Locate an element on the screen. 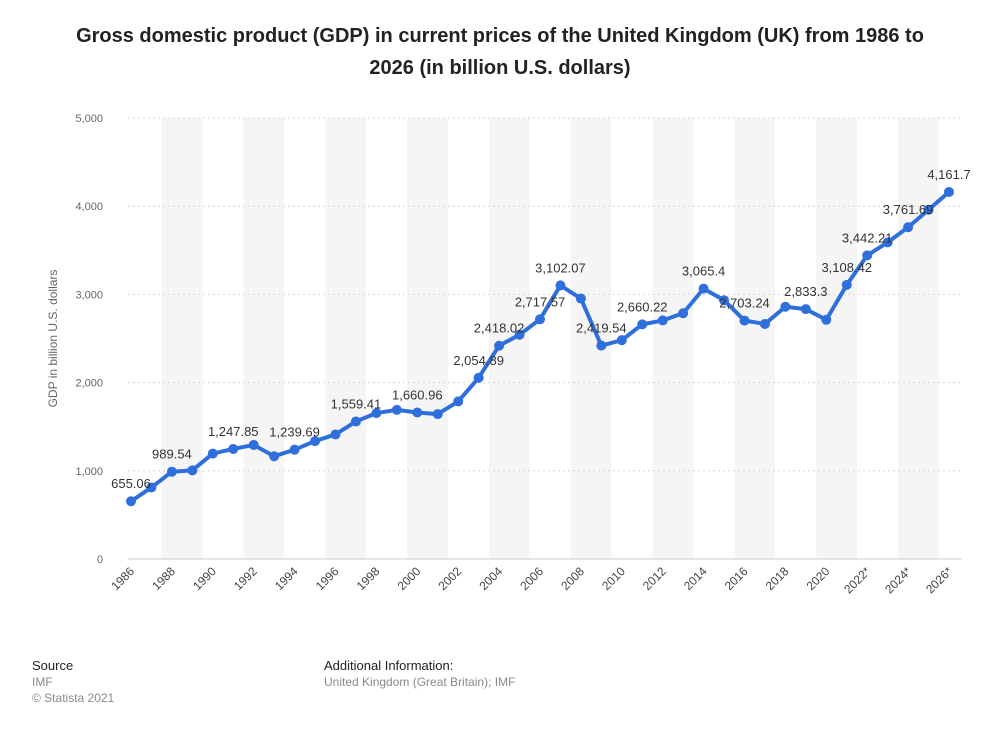  data-label: 1,247.85 is located at coordinates (233, 431).